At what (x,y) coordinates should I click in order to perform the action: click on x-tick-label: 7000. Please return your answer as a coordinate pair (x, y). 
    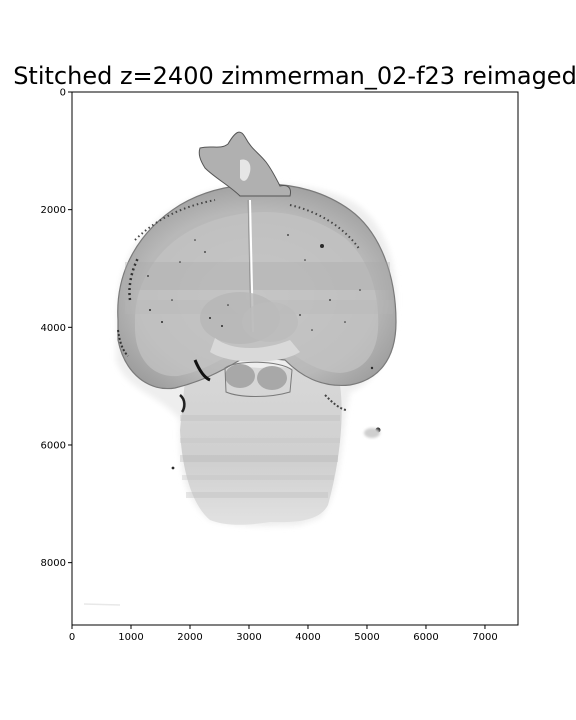
    Looking at the image, I should click on (484, 637).